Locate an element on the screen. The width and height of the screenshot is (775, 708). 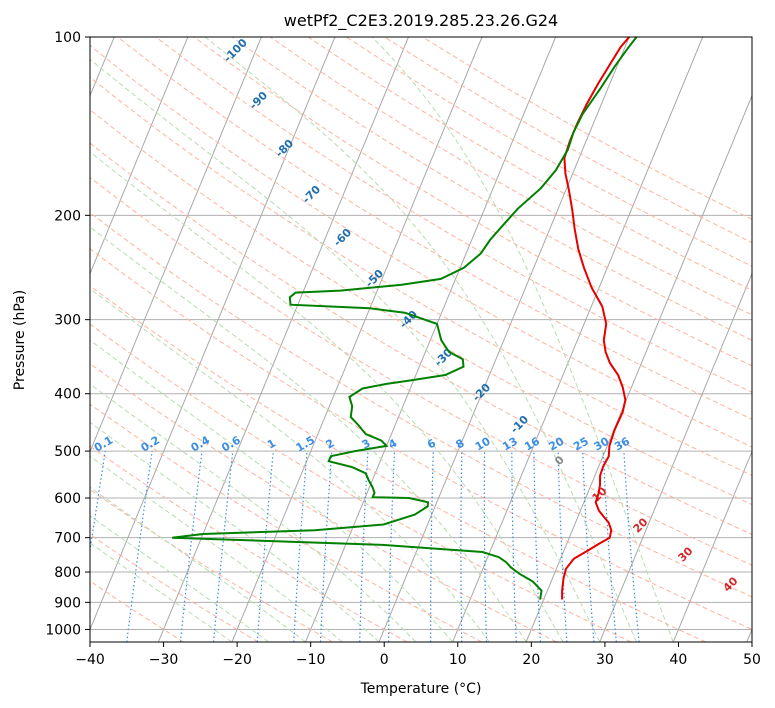
y-tick-label: 100 is located at coordinates (67, 38).